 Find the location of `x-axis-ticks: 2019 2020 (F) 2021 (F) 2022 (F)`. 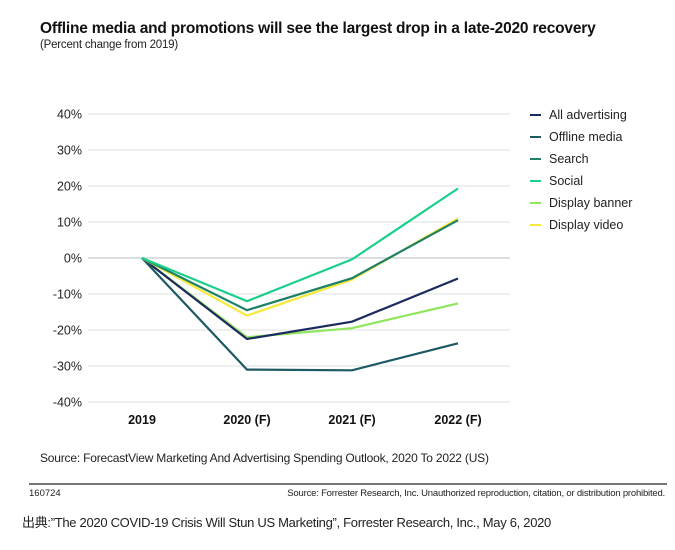

x-axis-ticks: 2019 2020 (F) 2021 (F) 2022 (F) is located at coordinates (305, 420).